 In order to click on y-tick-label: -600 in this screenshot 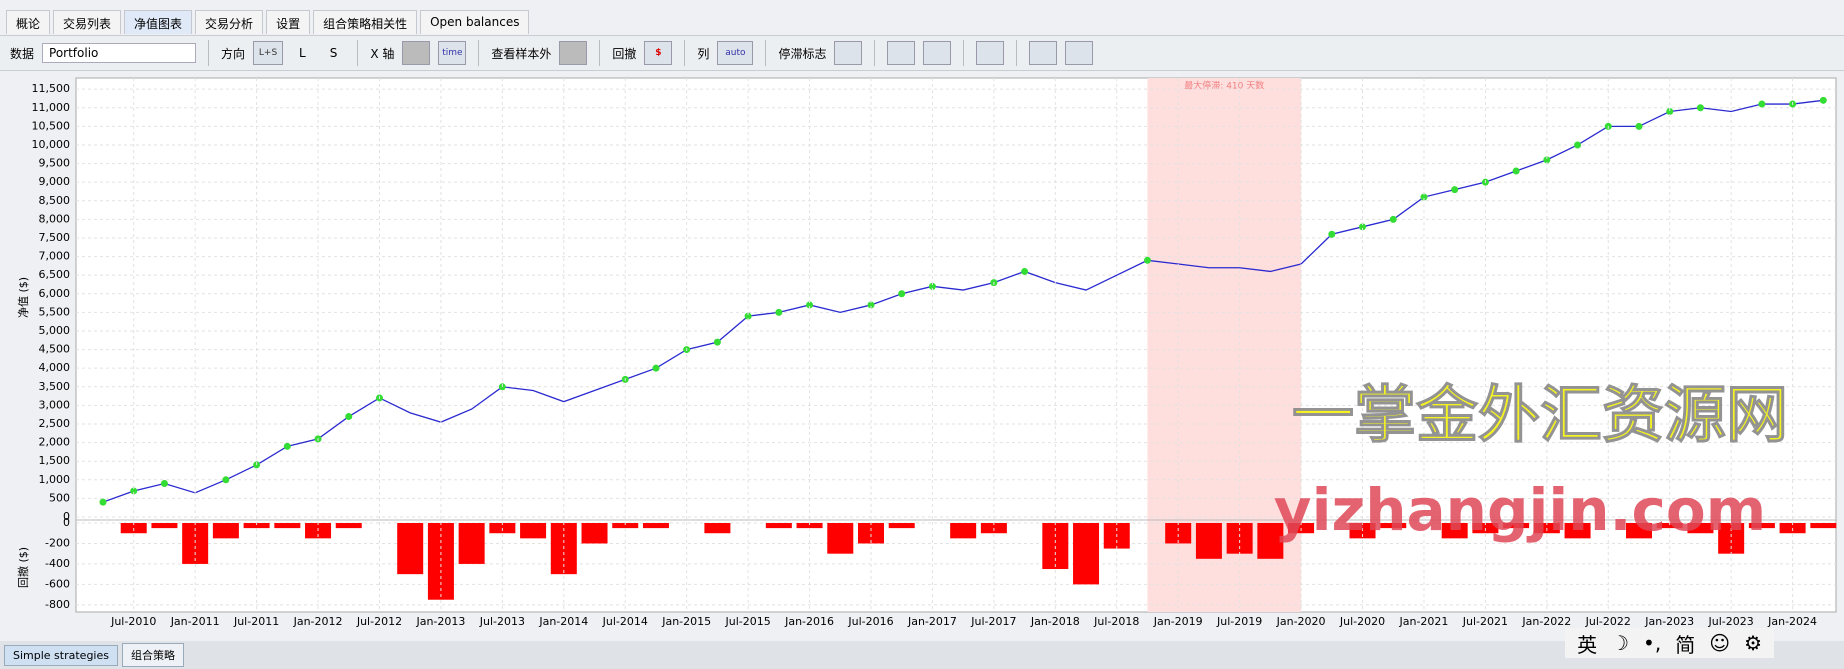, I will do `click(57, 583)`.